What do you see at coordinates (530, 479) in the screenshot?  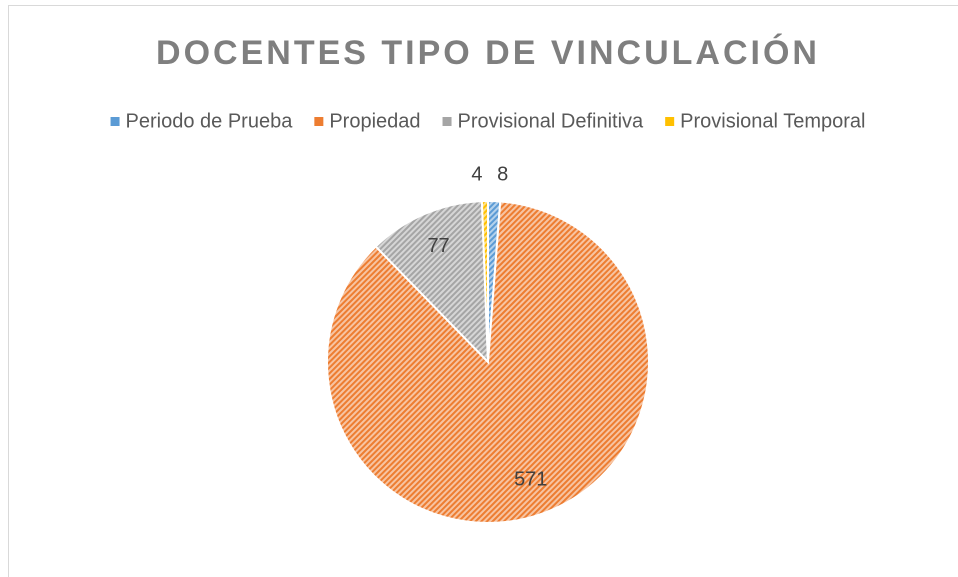 I see `data-label: 571` at bounding box center [530, 479].